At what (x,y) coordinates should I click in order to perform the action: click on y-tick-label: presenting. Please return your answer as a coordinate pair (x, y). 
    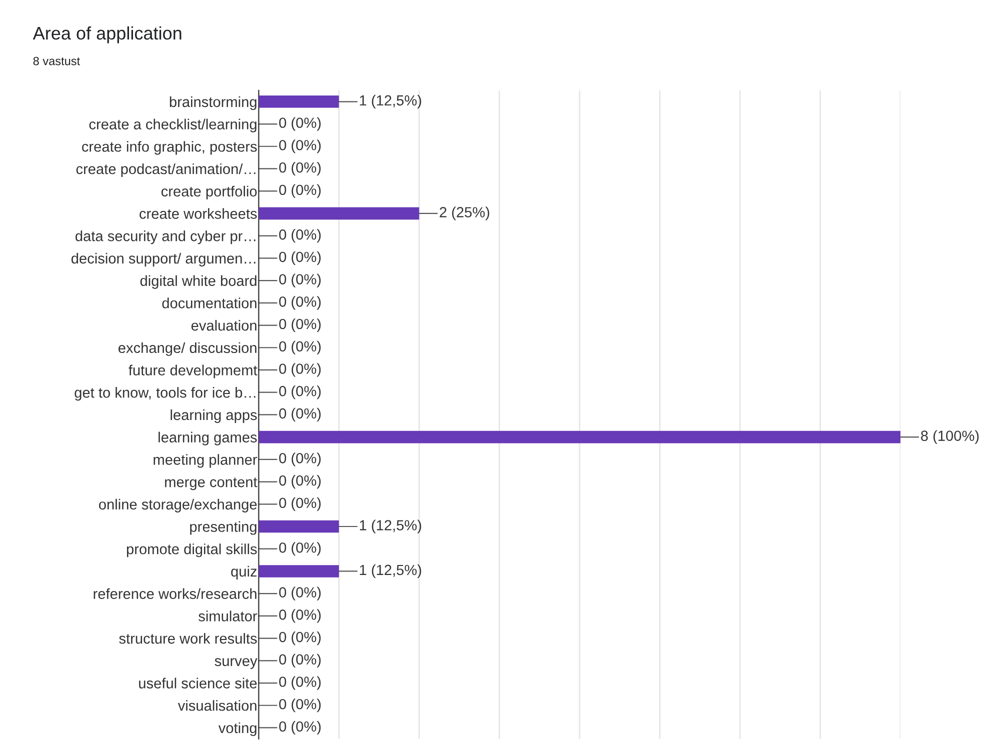
    Looking at the image, I should click on (223, 528).